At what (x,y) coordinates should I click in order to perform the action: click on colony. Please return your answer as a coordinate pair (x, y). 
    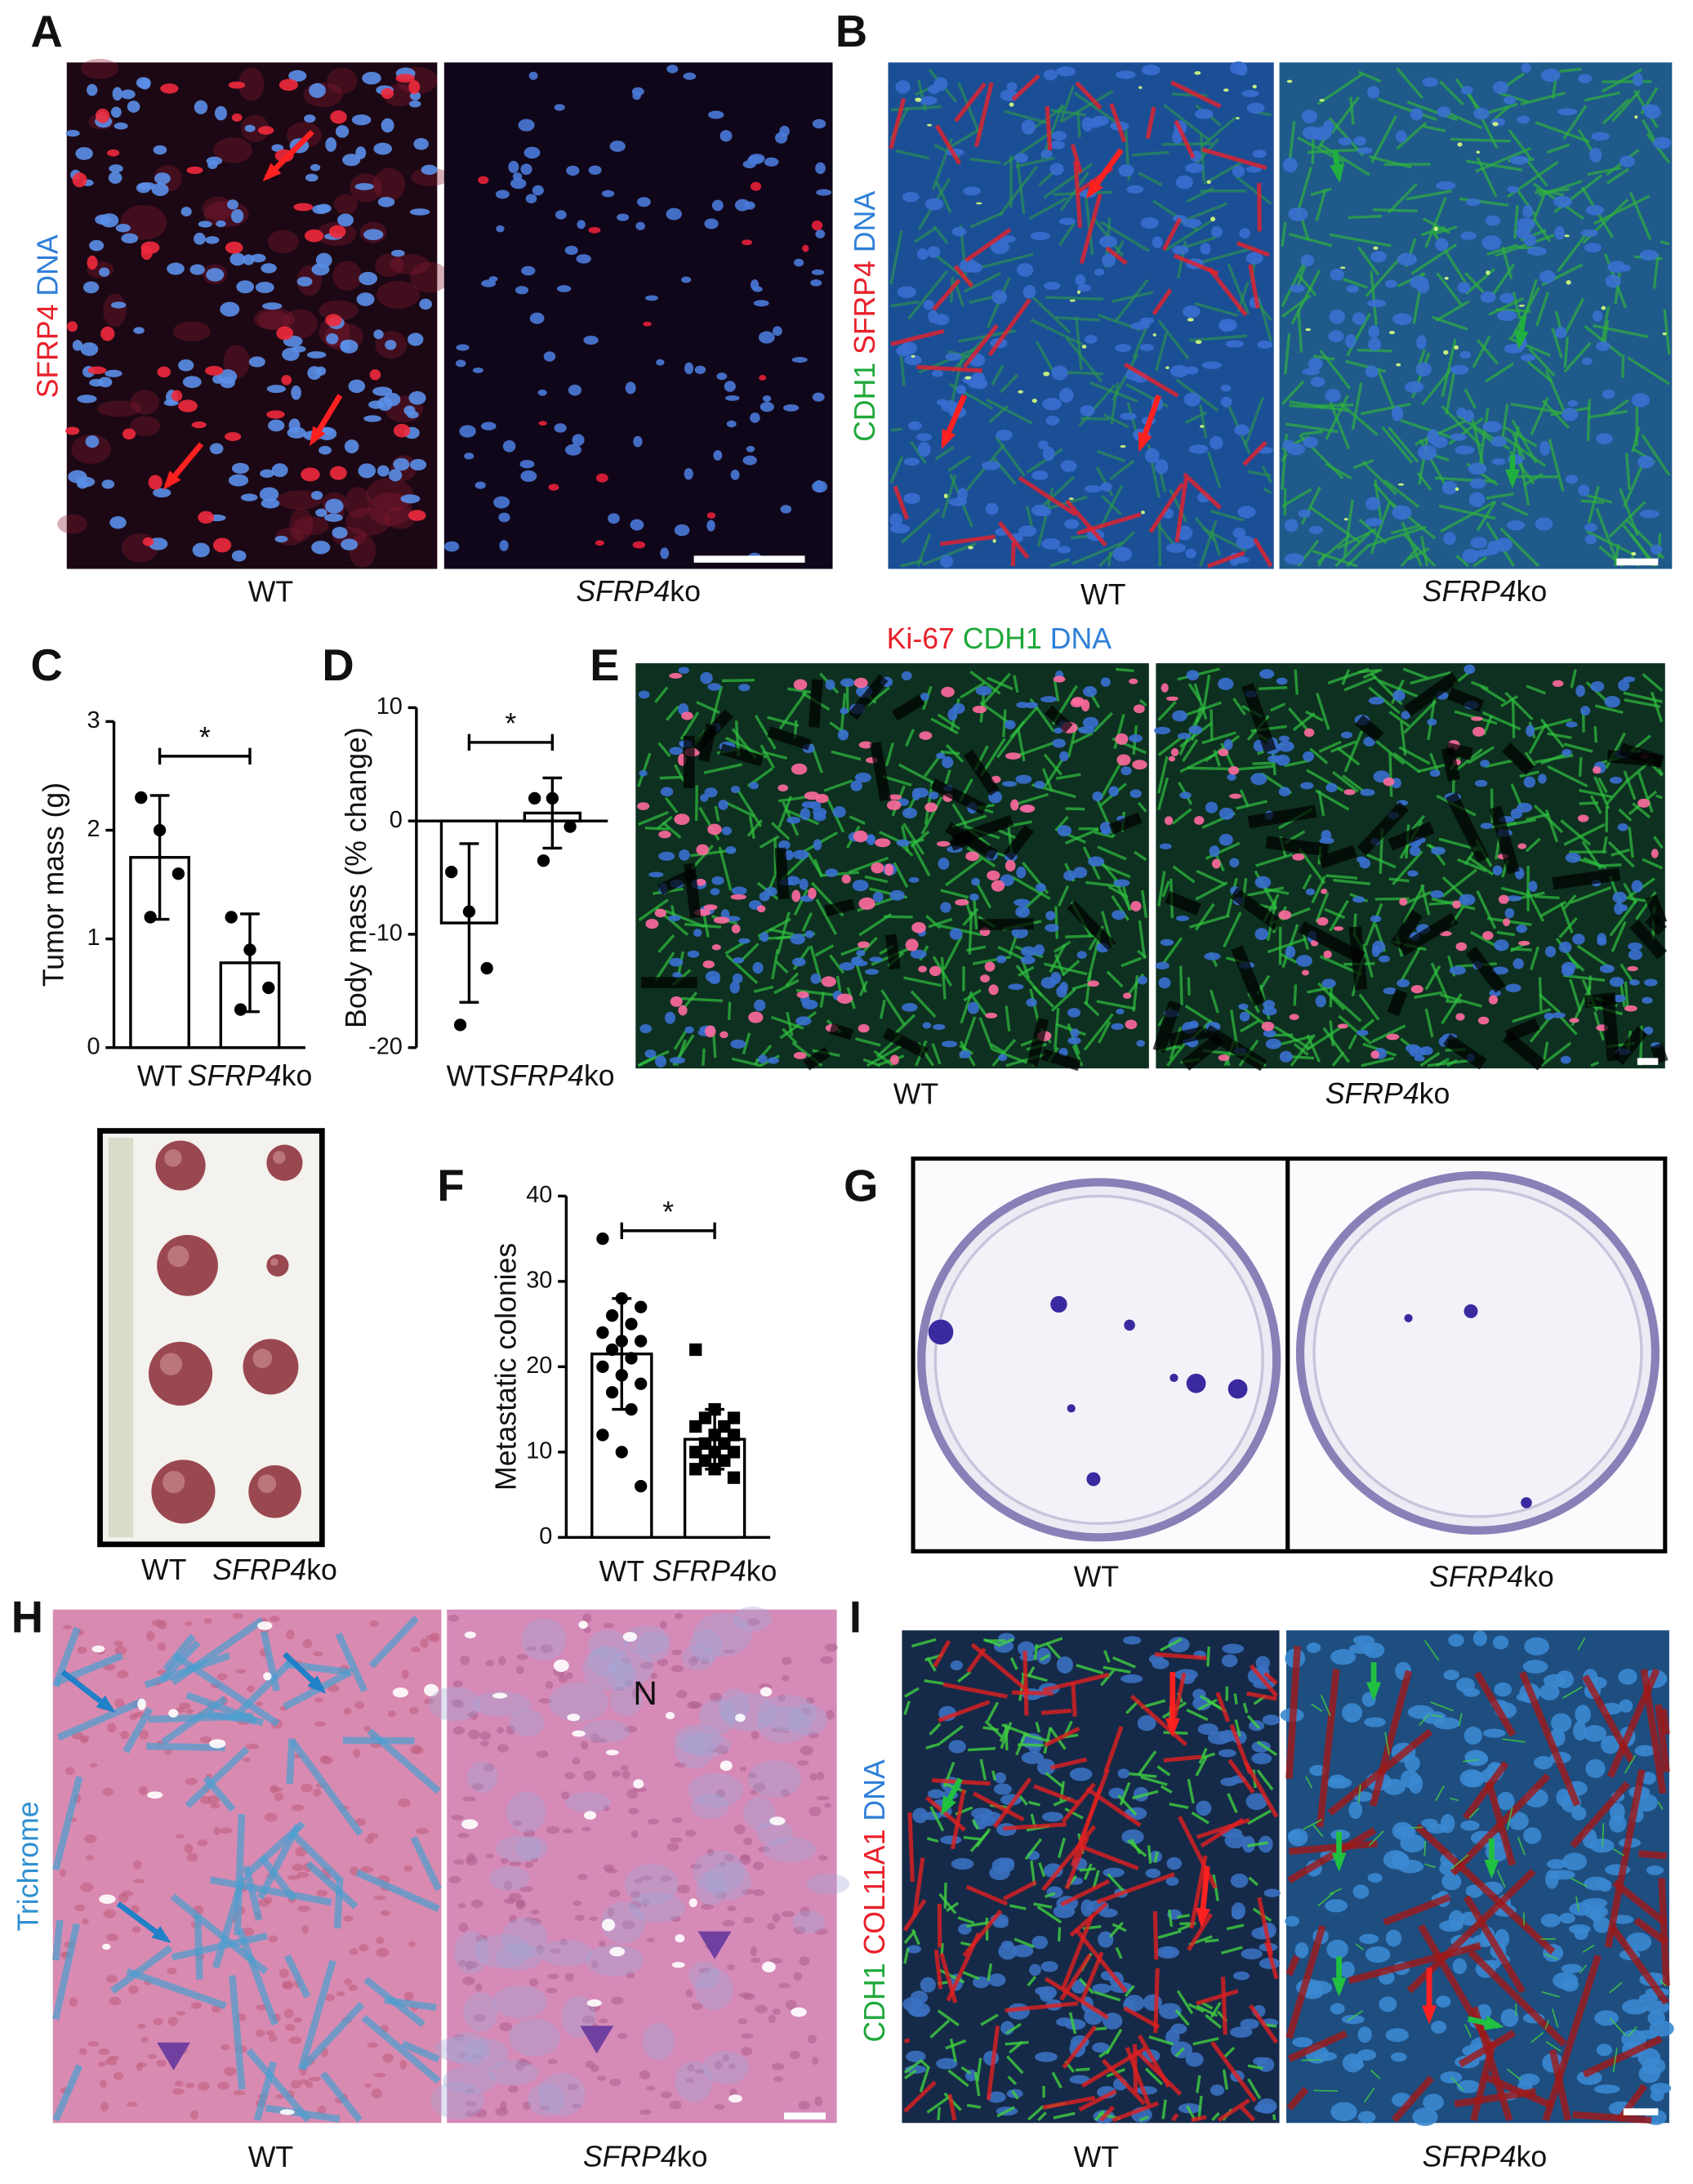
    Looking at the image, I should click on (1408, 1318).